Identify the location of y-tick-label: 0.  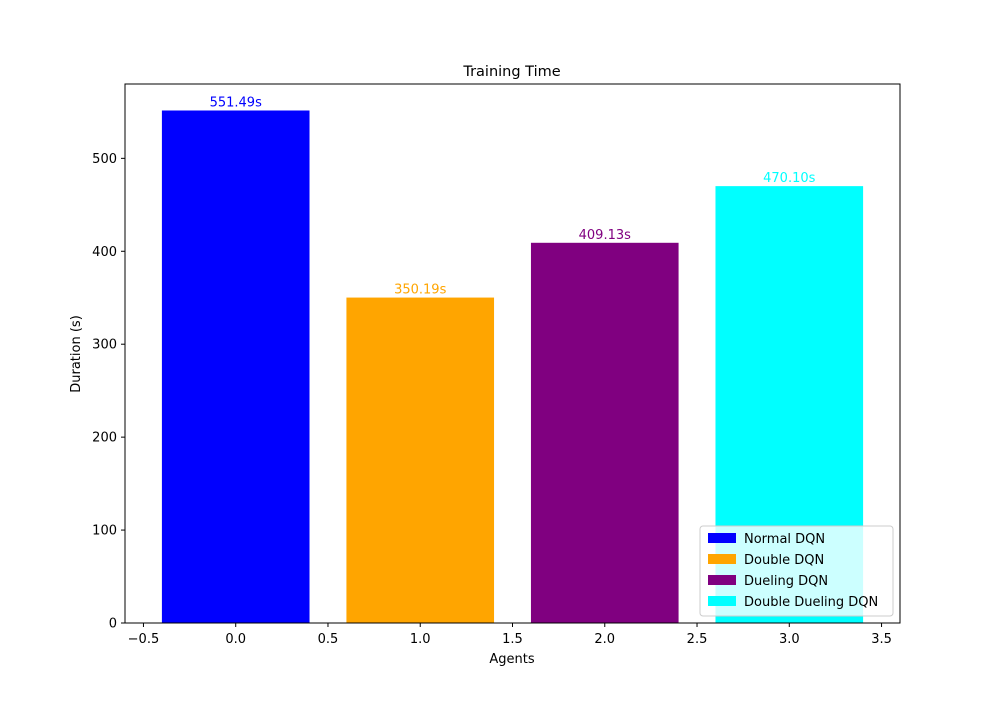
(113, 624).